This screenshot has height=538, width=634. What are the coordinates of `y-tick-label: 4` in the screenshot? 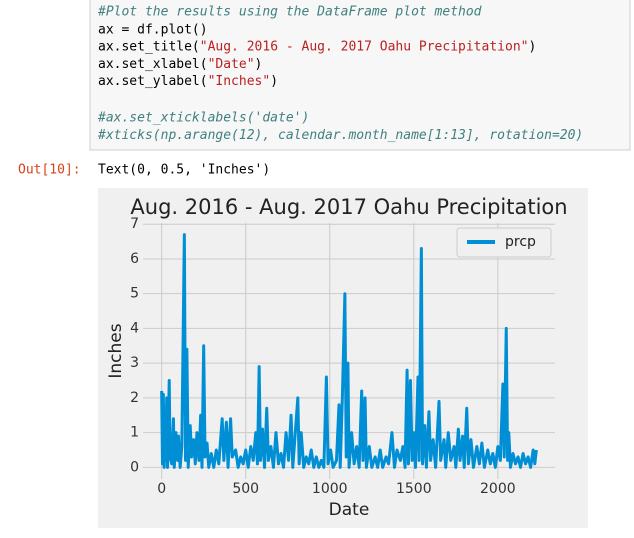 It's located at (134, 328).